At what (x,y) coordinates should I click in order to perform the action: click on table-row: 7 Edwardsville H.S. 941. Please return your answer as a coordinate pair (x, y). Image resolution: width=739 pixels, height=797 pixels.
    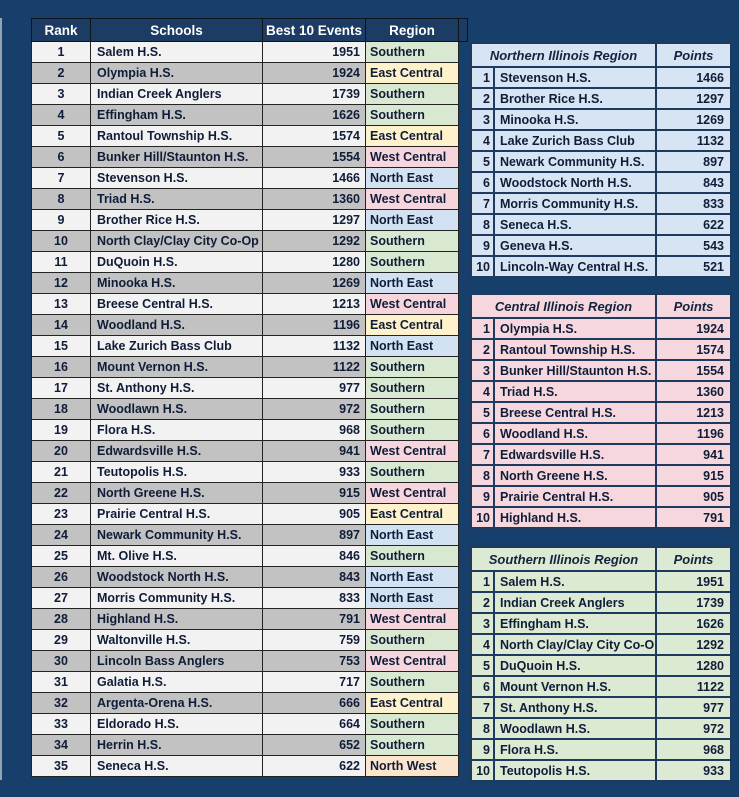
    Looking at the image, I should click on (601, 454).